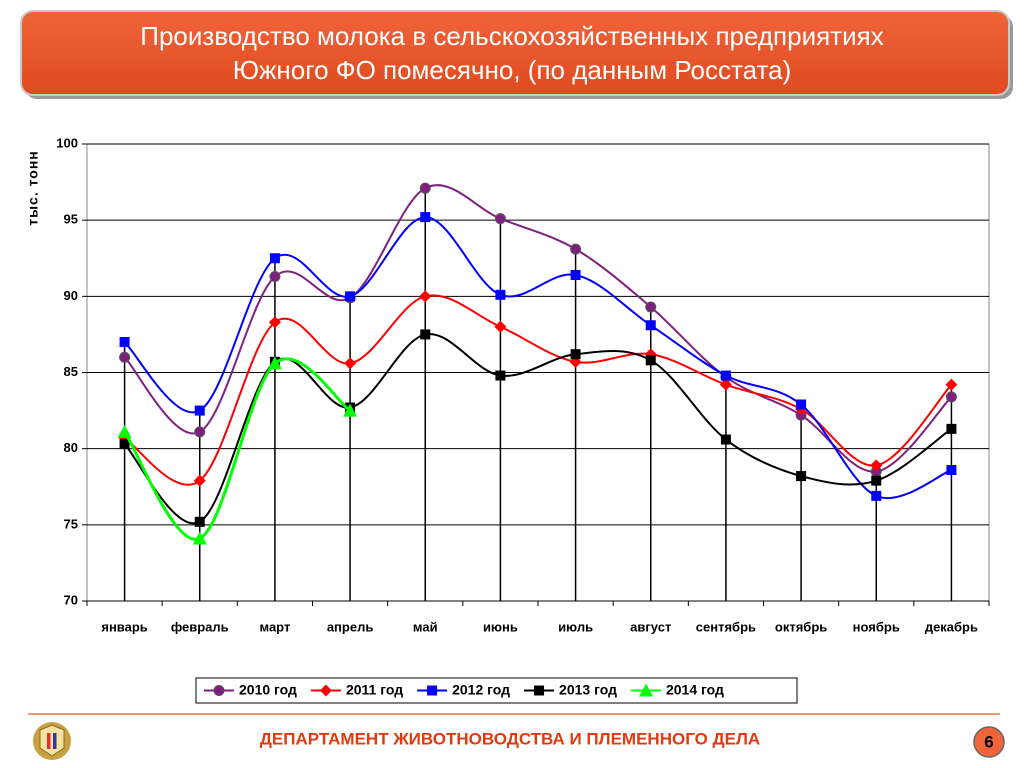 This screenshot has height=768, width=1024. Describe the element at coordinates (71, 447) in the screenshot. I see `y-tick-label: 80` at that location.